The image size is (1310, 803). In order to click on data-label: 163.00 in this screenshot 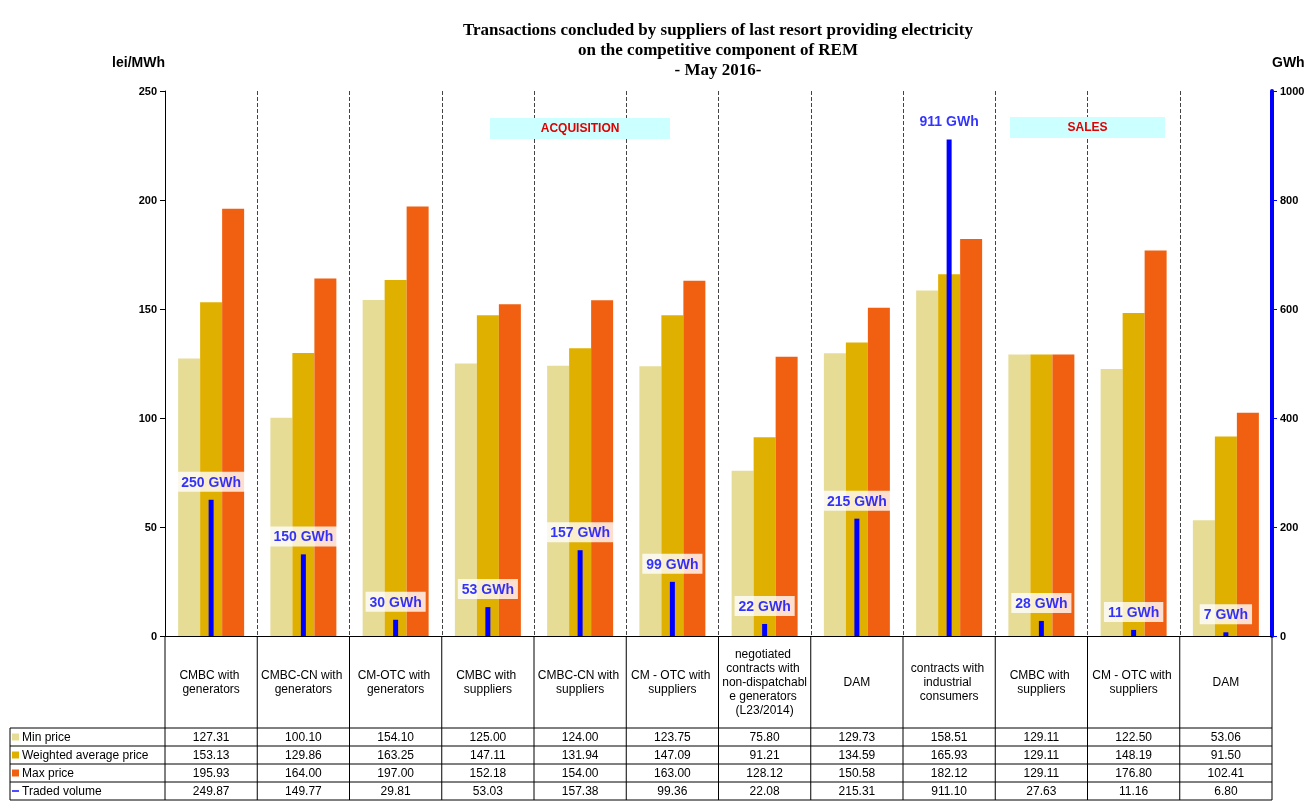, I will do `click(673, 773)`.